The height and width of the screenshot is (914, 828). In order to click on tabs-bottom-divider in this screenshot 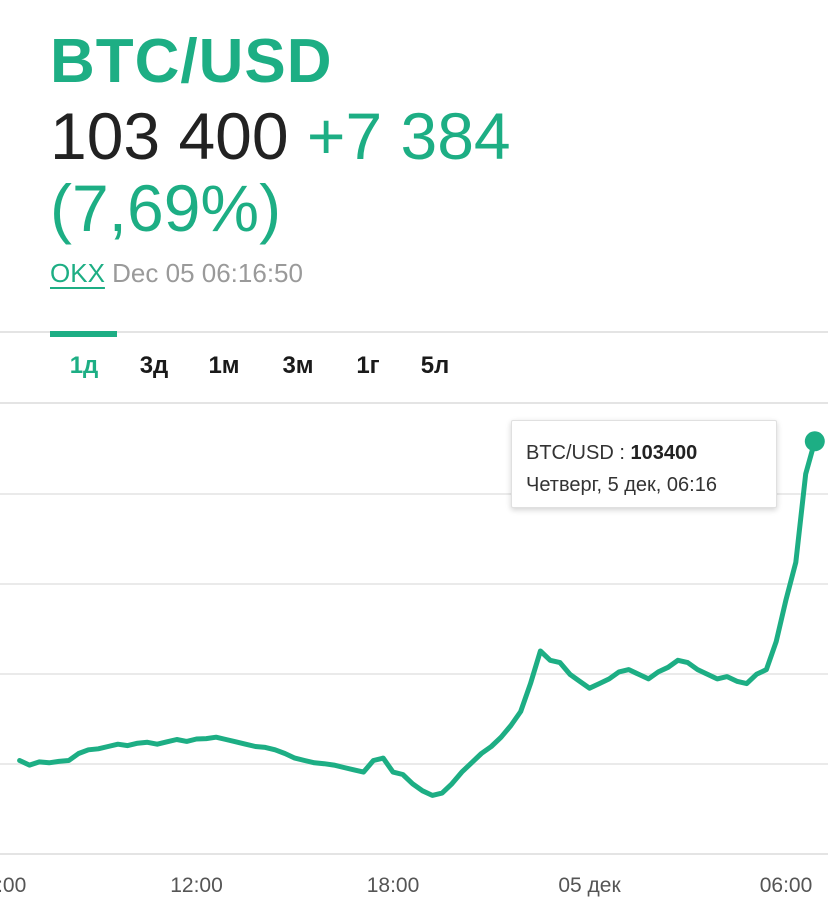, I will do `click(414, 403)`.